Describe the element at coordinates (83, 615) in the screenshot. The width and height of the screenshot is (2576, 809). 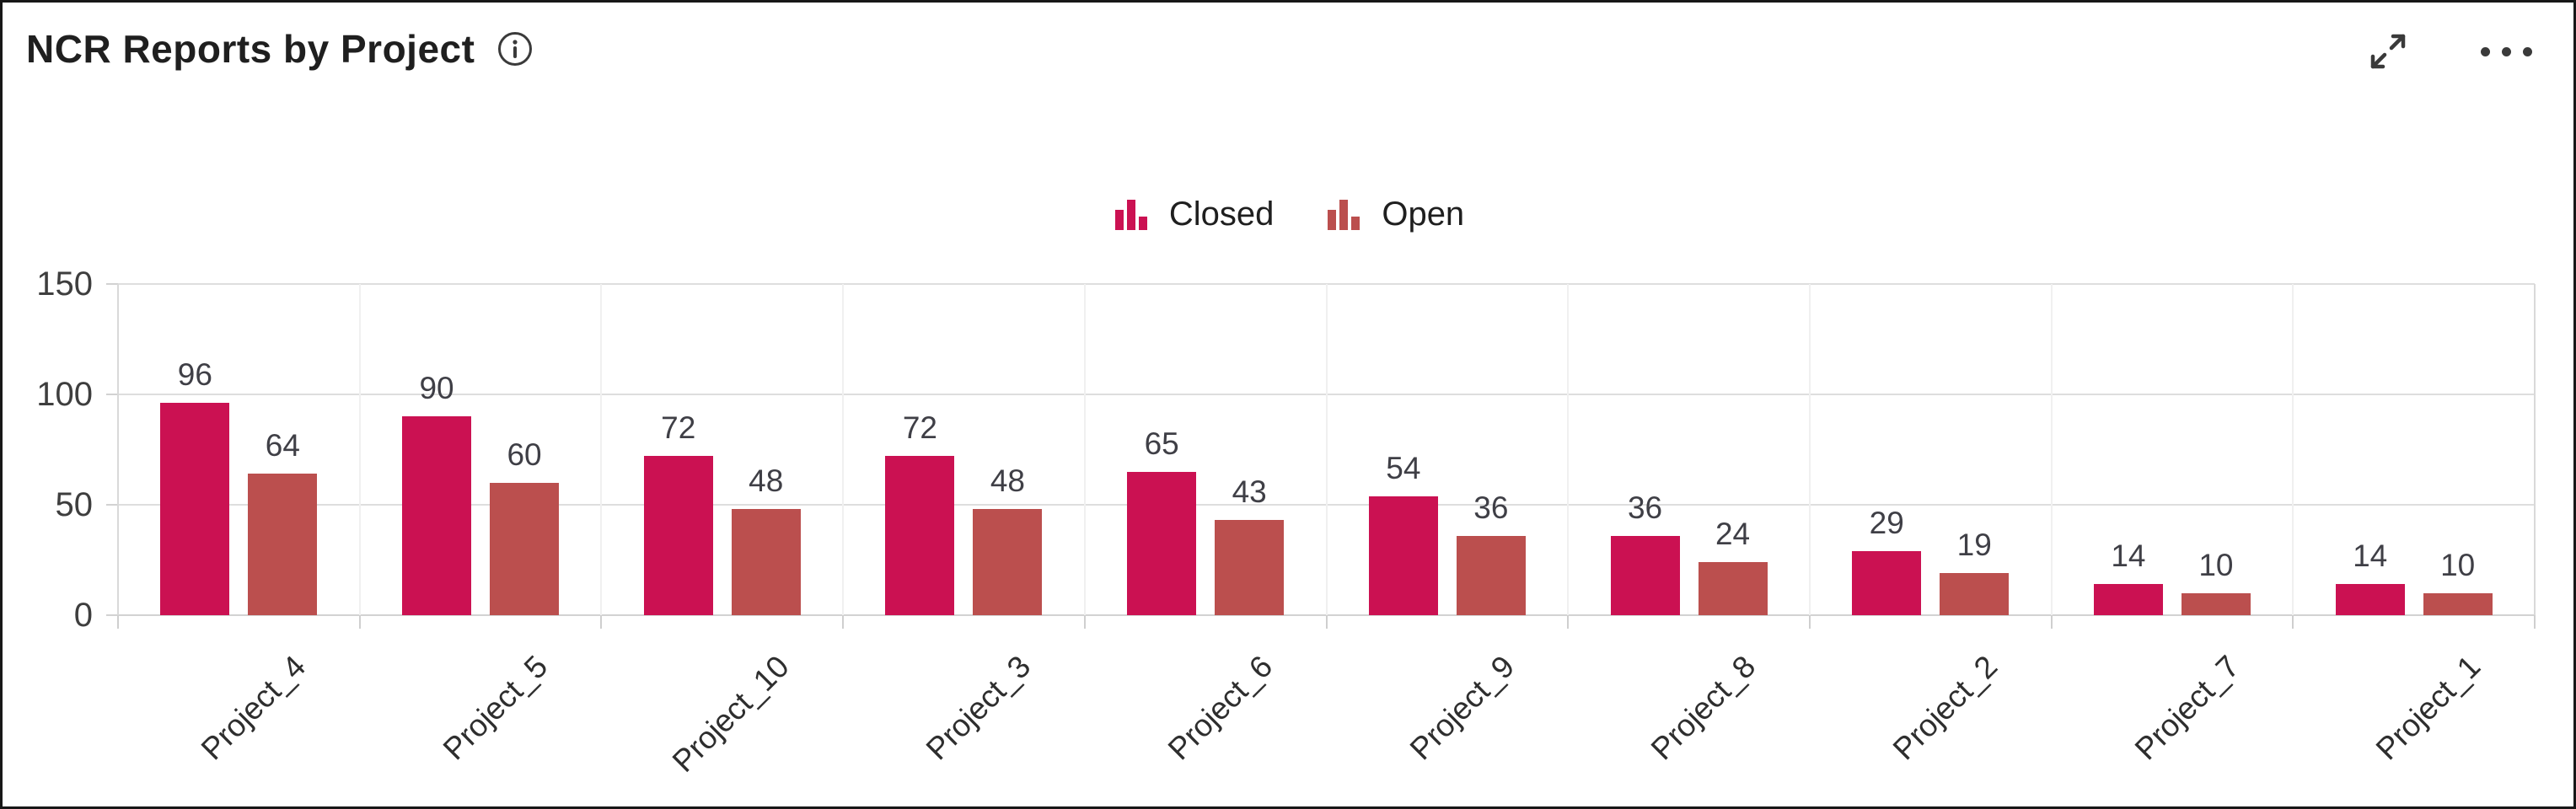
I see `y-axis-label-0: 0` at that location.